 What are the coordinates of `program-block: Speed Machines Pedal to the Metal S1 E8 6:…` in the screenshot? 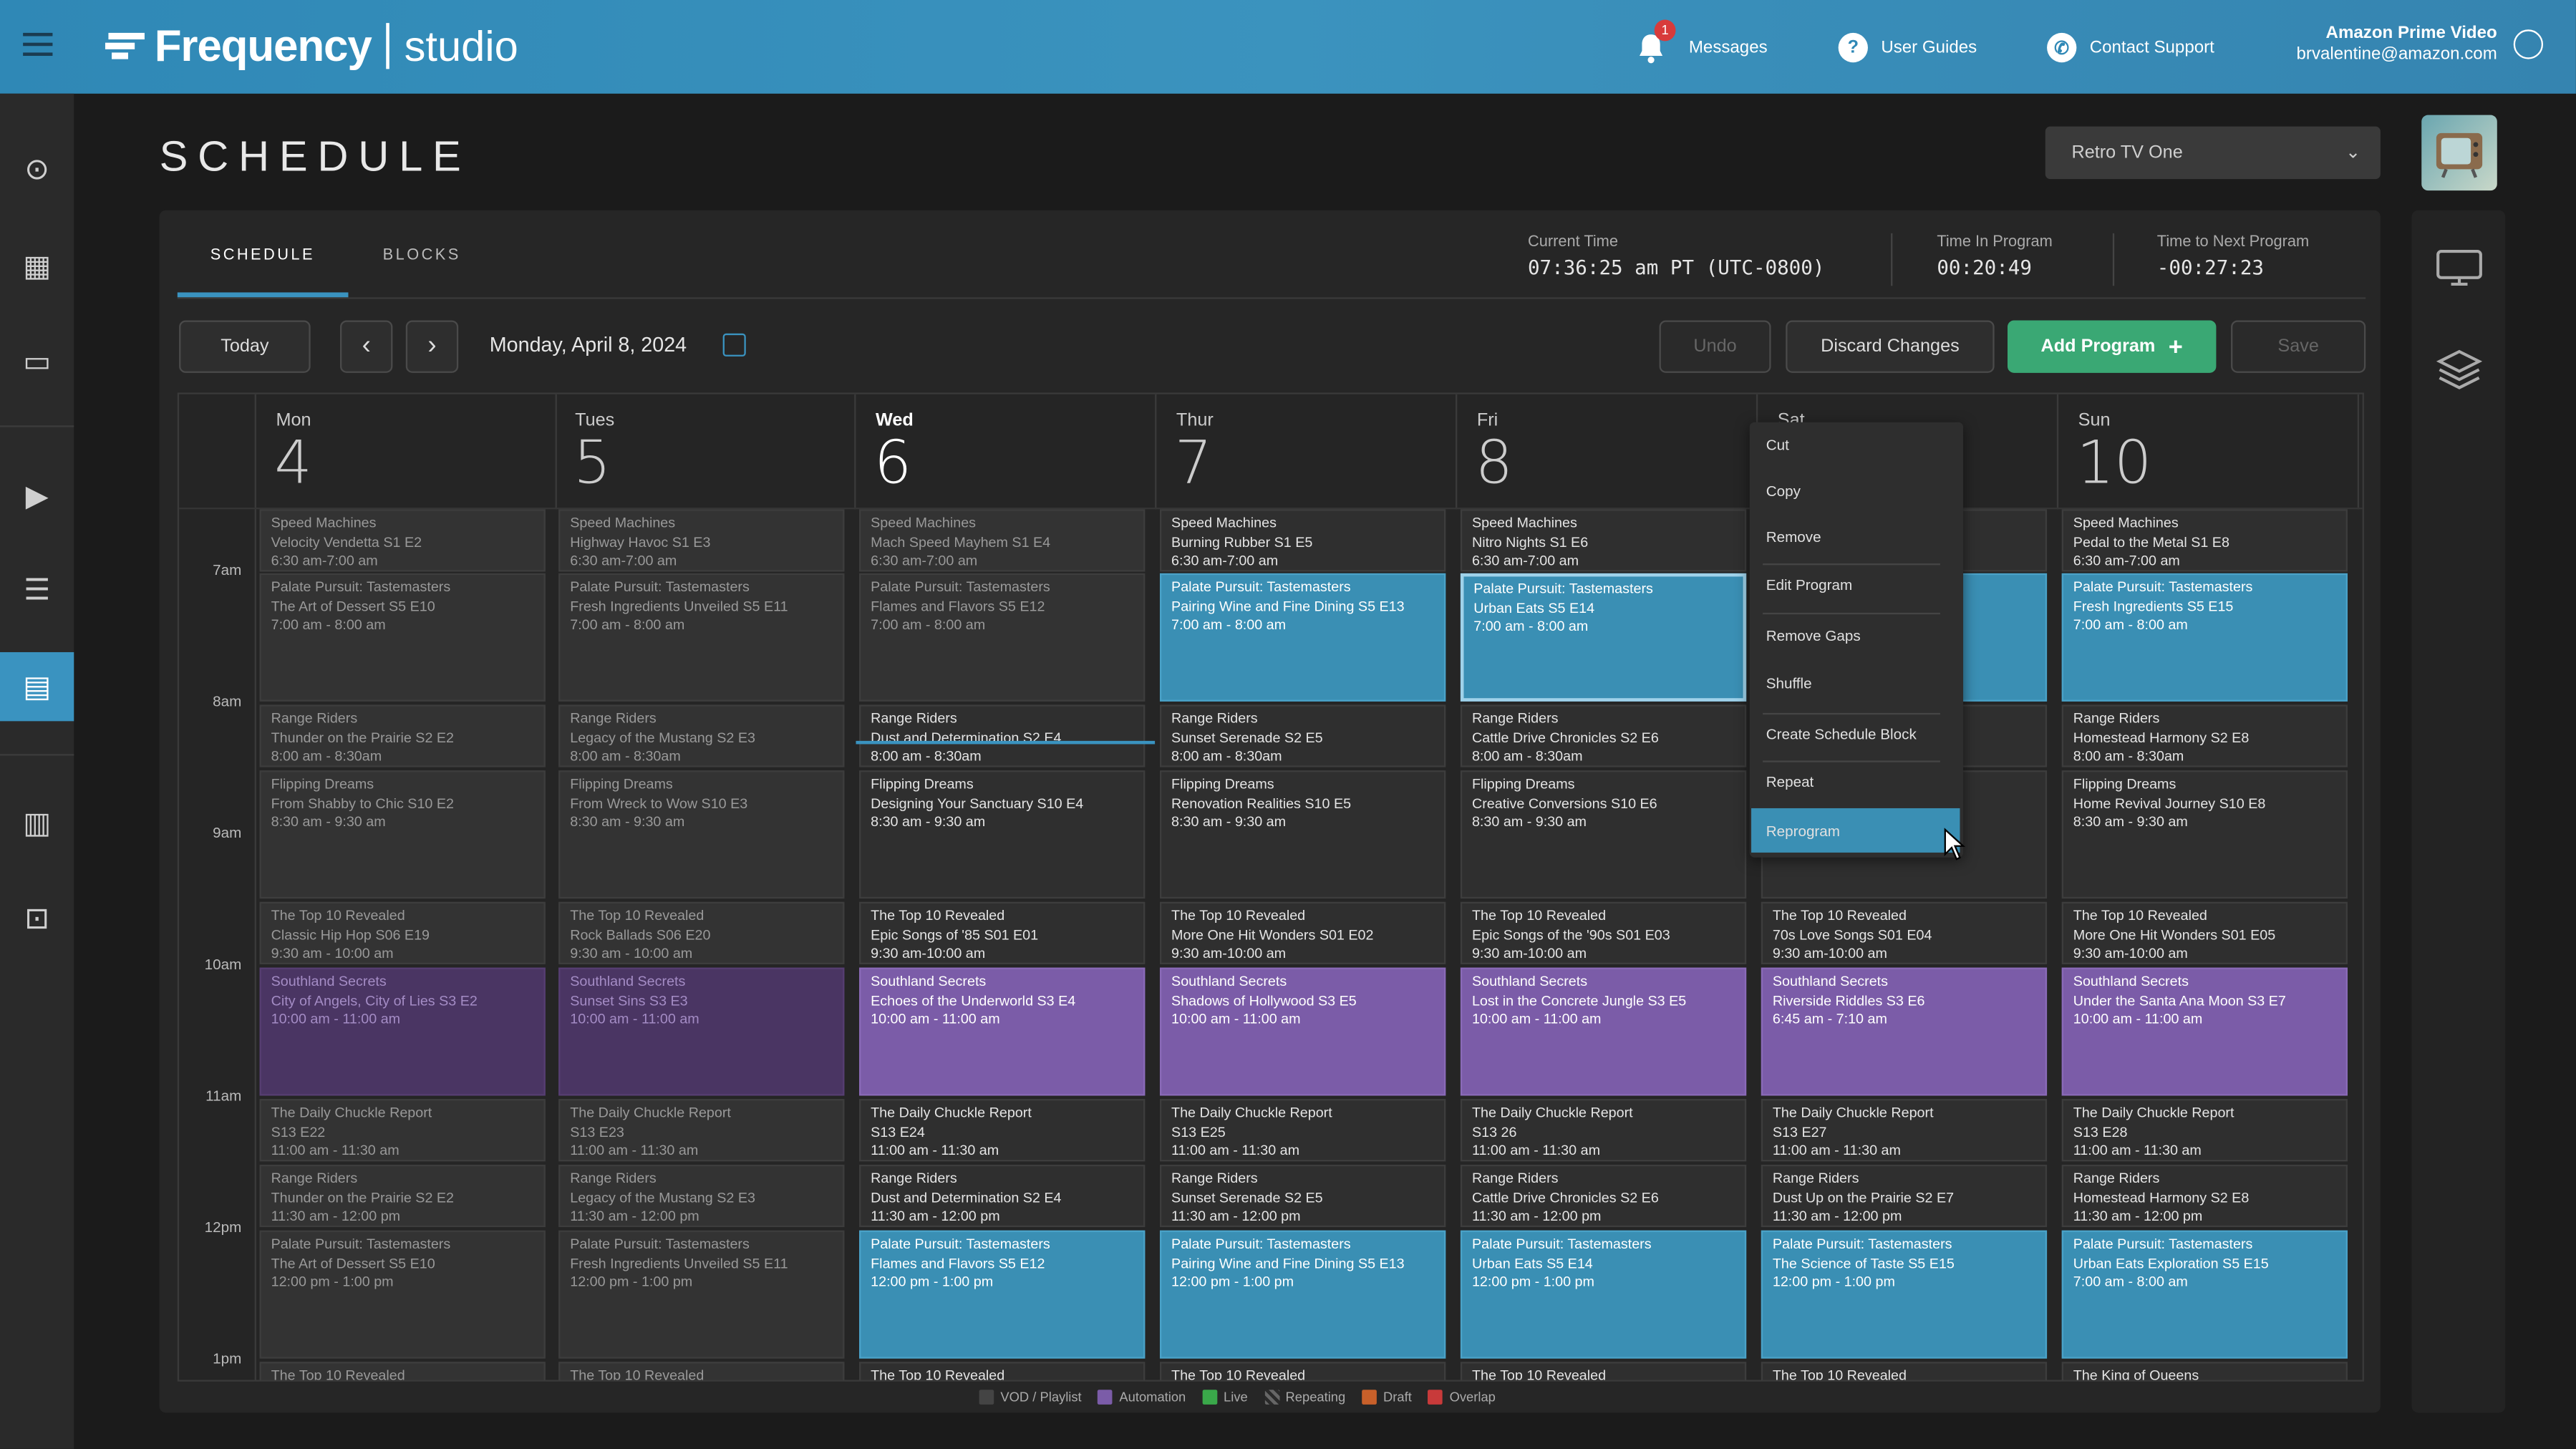 It's located at (2204, 540).